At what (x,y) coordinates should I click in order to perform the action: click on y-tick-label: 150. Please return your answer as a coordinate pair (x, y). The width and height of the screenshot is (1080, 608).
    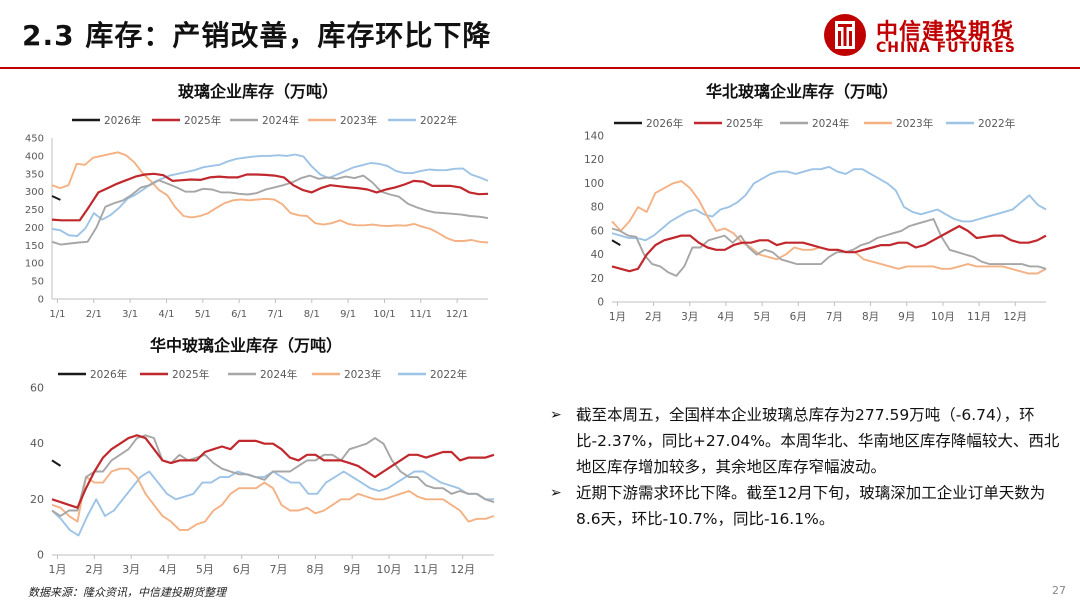
    Looking at the image, I should click on (34, 246).